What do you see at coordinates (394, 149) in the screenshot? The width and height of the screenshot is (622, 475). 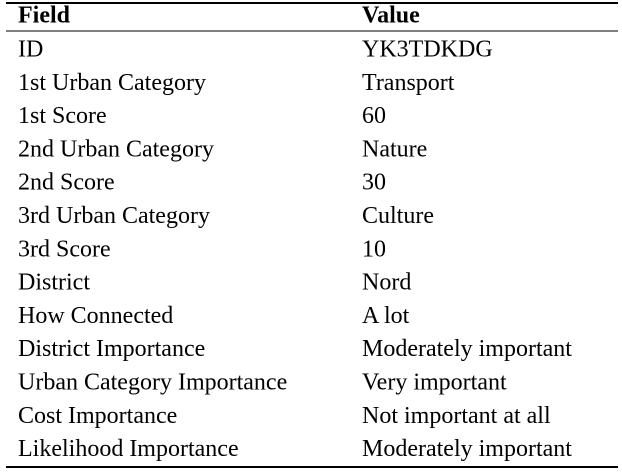 I see `value-cell: Nature` at bounding box center [394, 149].